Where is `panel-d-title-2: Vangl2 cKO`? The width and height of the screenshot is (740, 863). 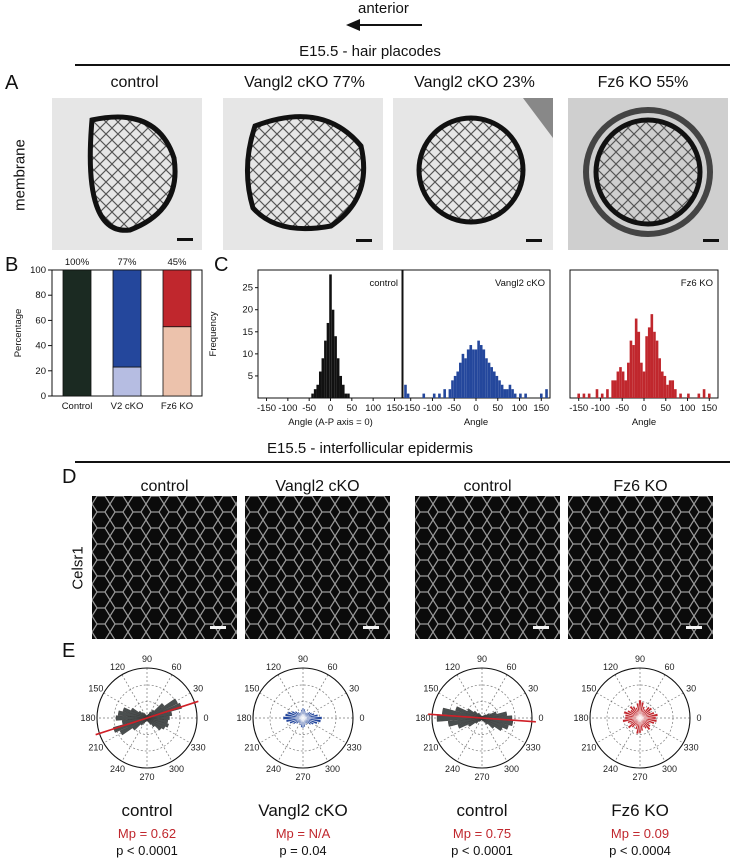
panel-d-title-2: Vangl2 cKO is located at coordinates (317, 486).